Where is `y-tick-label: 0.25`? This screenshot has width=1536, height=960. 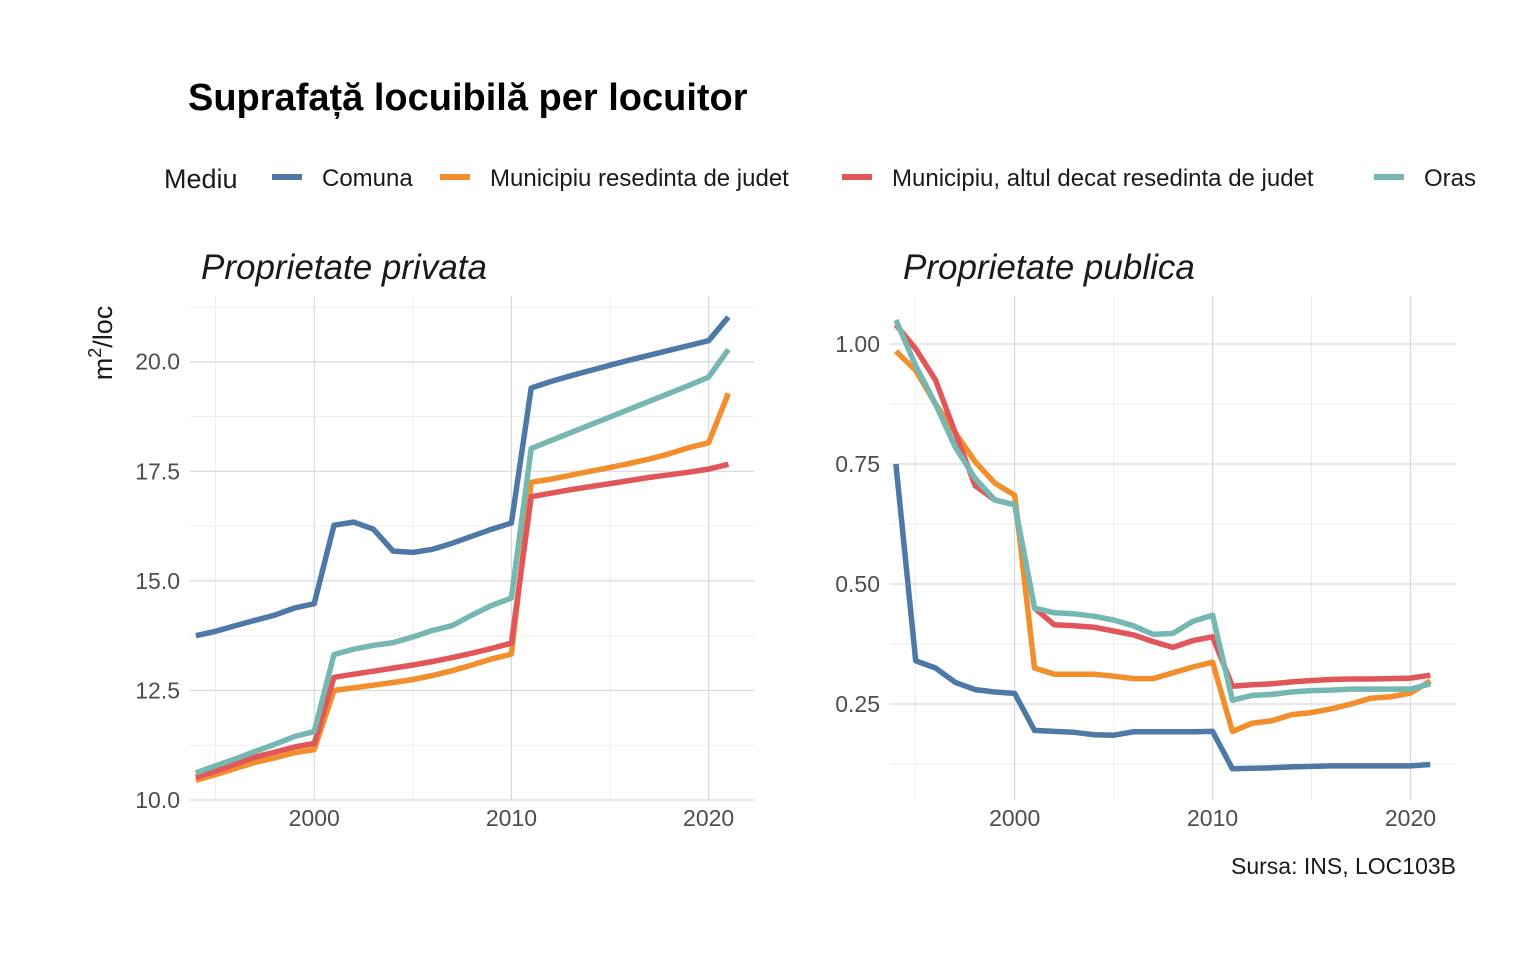
y-tick-label: 0.25 is located at coordinates (857, 704).